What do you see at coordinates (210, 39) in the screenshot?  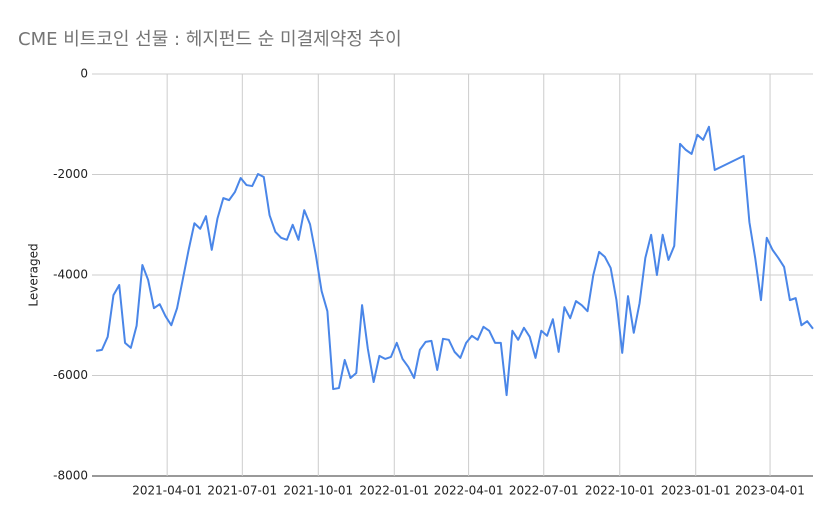 I see `chart-title: CME 비트코인 선물 : 헤지펀드 순 미결제약정 추이` at bounding box center [210, 39].